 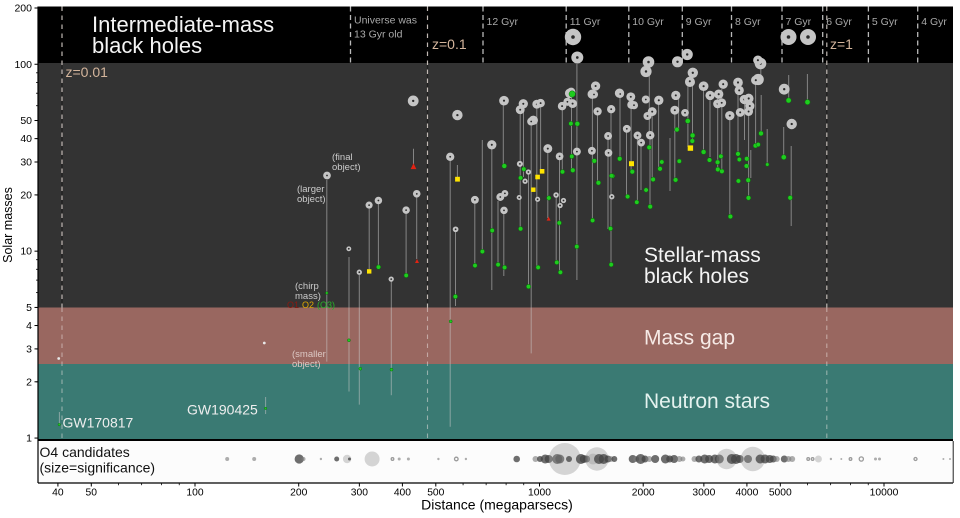 What do you see at coordinates (643, 493) in the screenshot?
I see `svg-text: 2000` at bounding box center [643, 493].